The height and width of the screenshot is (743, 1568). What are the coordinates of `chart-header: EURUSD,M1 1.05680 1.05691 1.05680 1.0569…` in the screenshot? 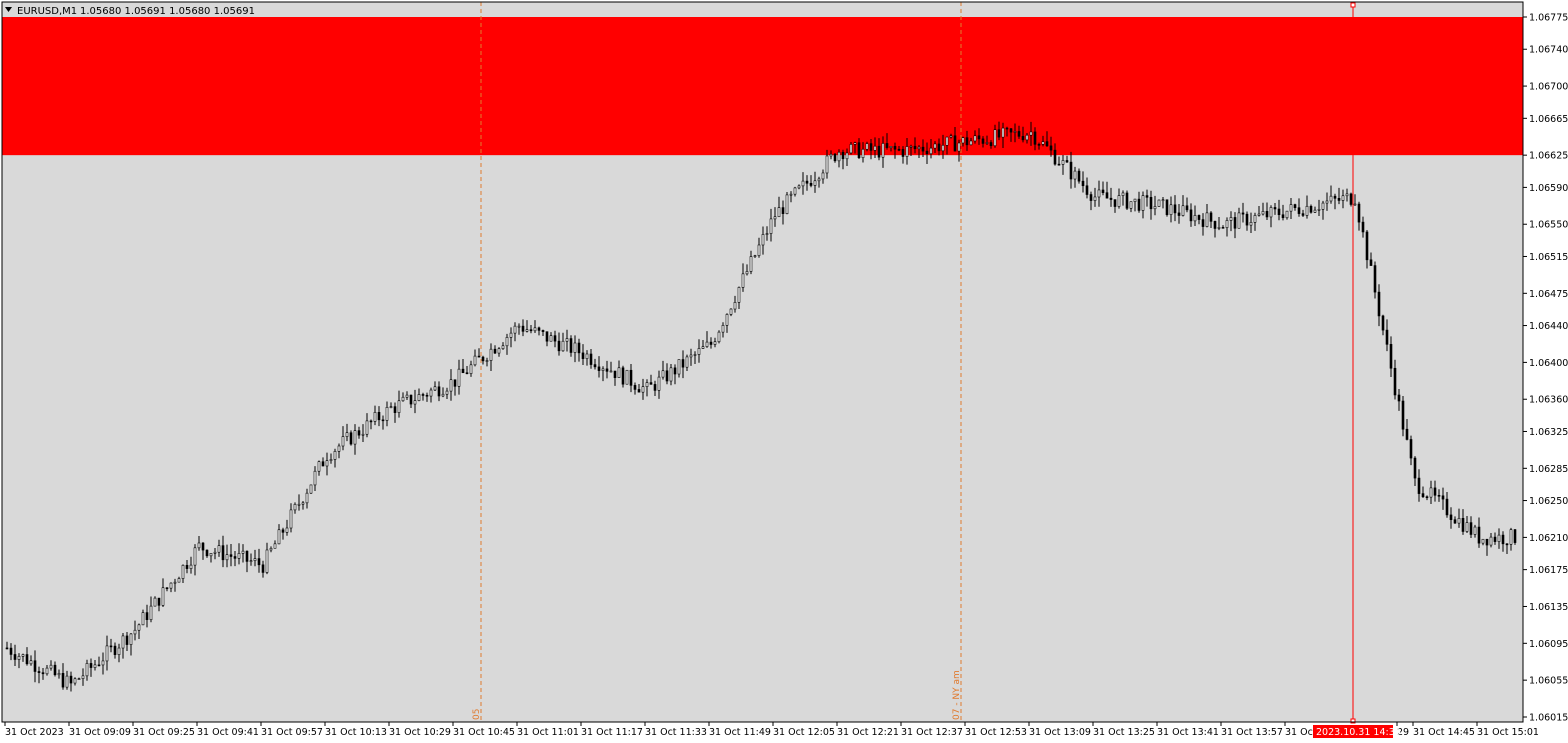 It's located at (130, 11).